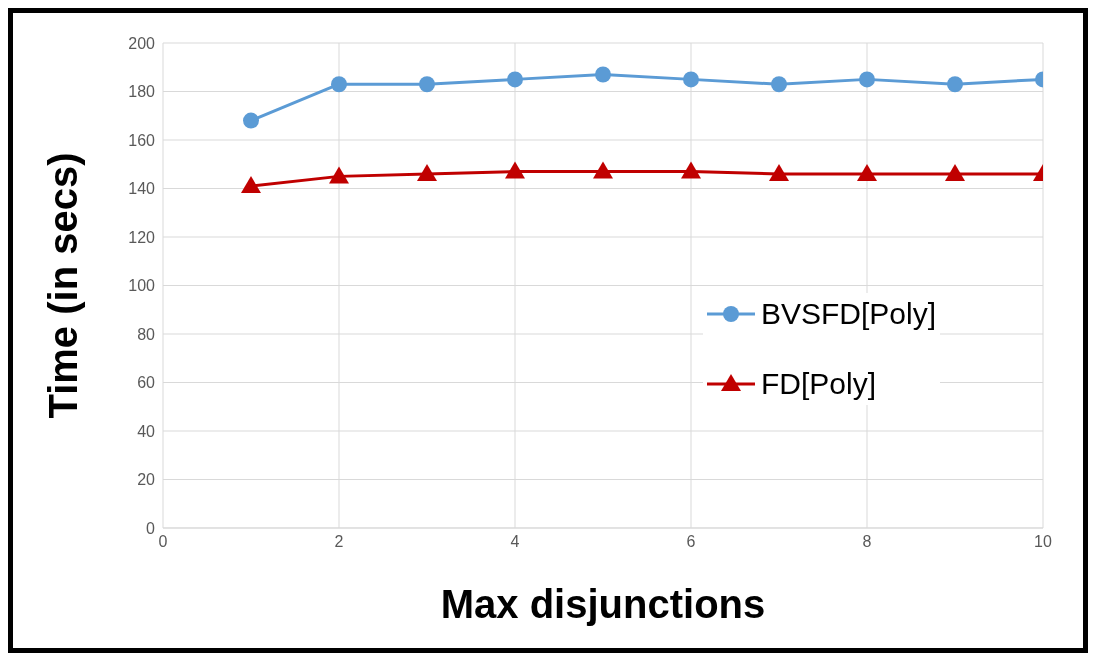  I want to click on y-tick-label: 40, so click(146, 431).